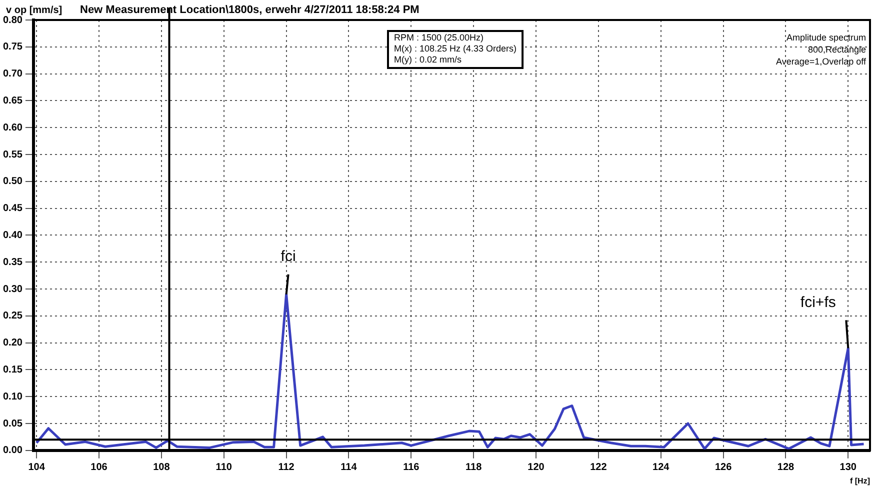 The height and width of the screenshot is (486, 880). I want to click on x-tick-label: 116, so click(411, 468).